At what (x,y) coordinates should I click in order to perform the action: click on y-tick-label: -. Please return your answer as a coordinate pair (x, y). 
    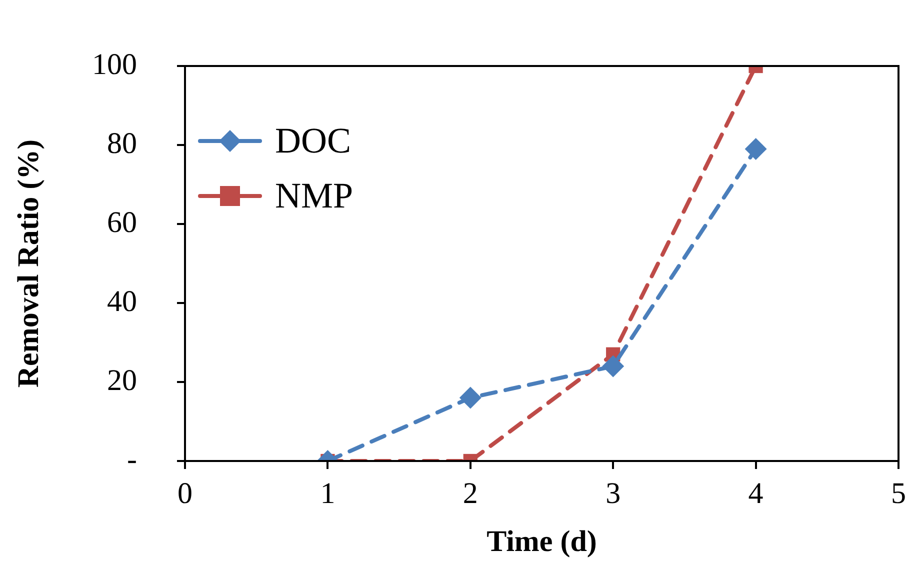
    Looking at the image, I should click on (132, 459).